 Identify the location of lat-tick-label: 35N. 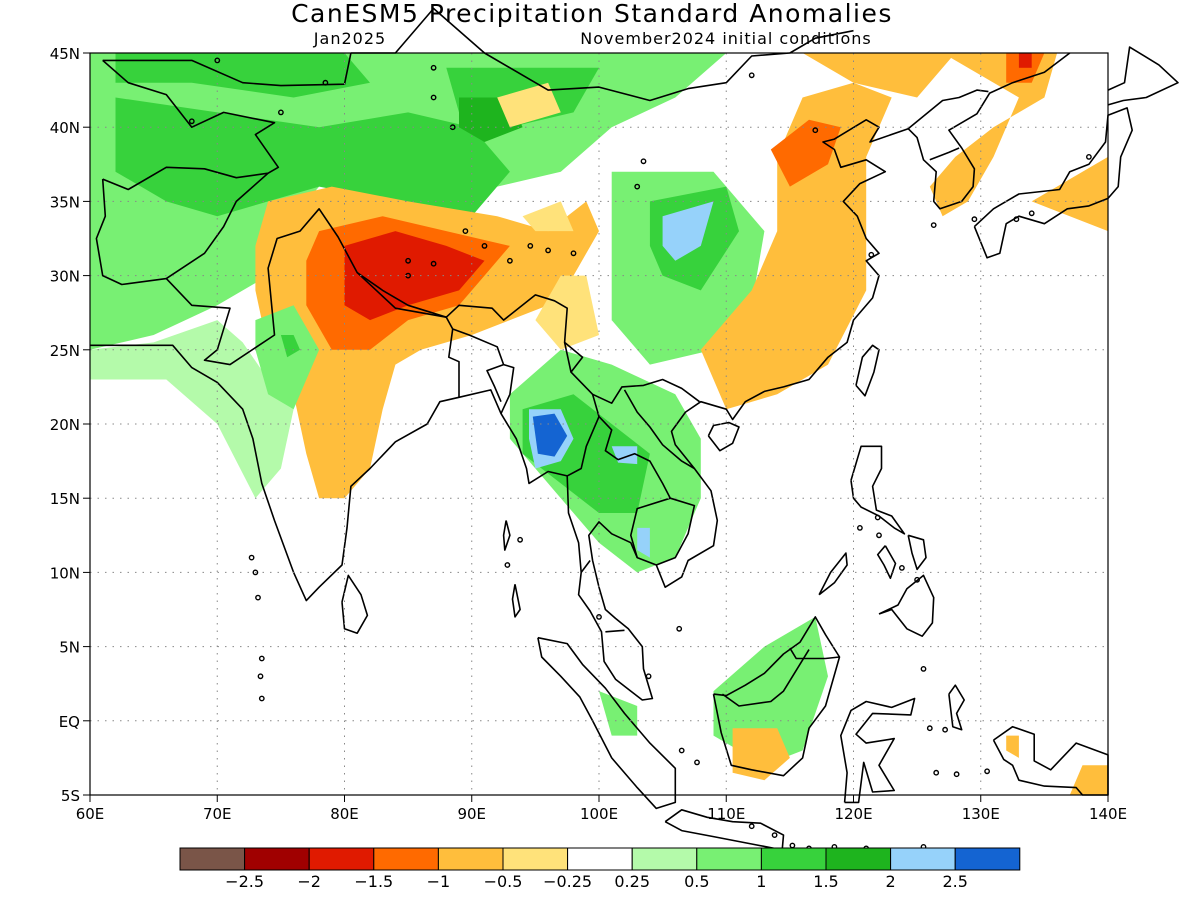
(65, 202).